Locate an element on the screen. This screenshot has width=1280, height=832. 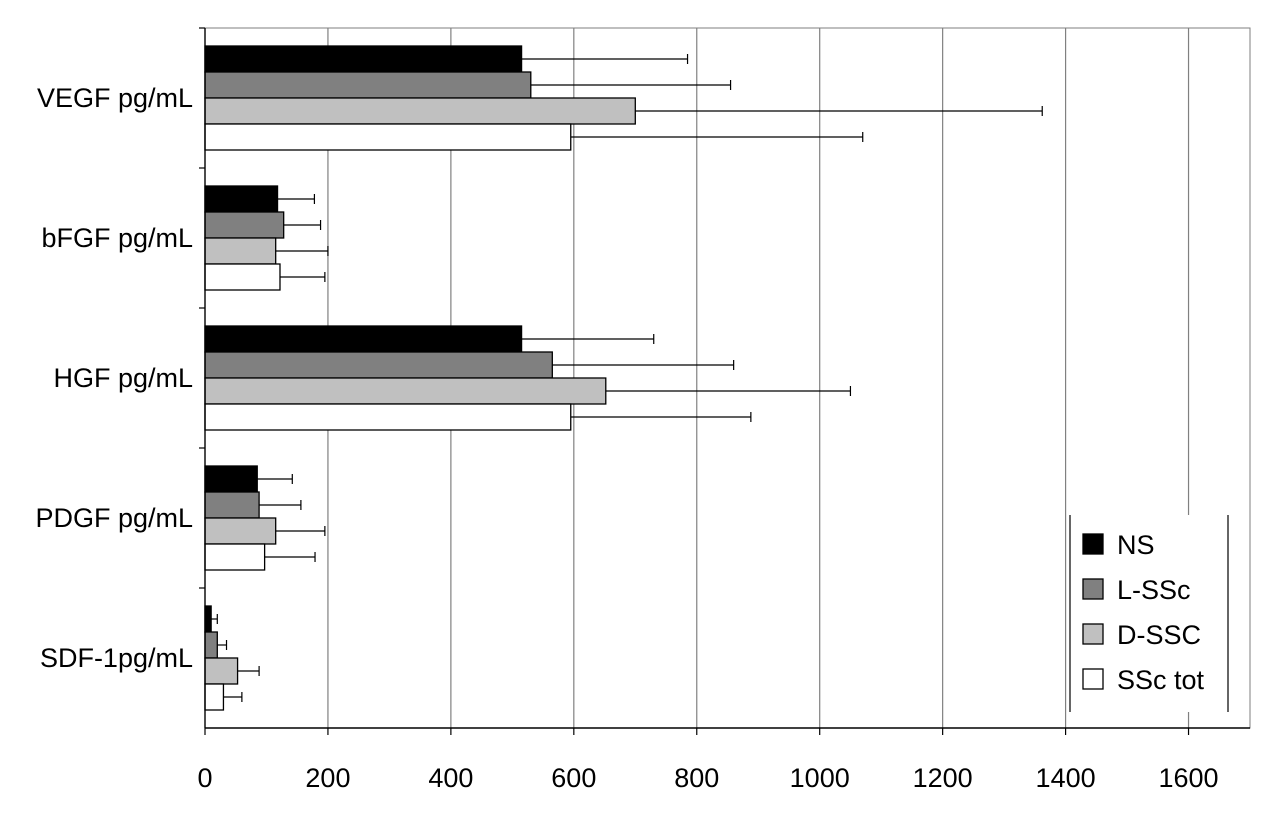
legend-label: D-SSC is located at coordinates (1159, 635).